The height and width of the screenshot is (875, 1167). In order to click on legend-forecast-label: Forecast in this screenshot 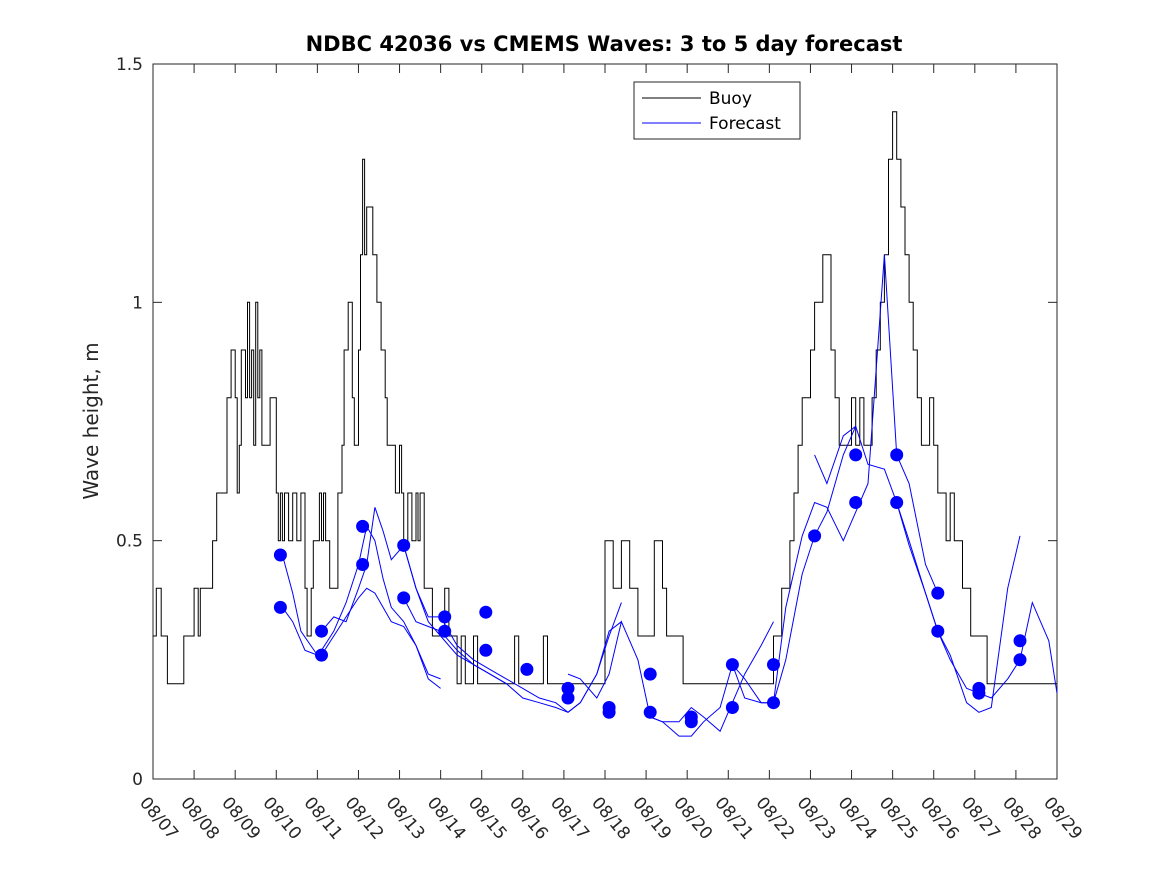, I will do `click(745, 124)`.